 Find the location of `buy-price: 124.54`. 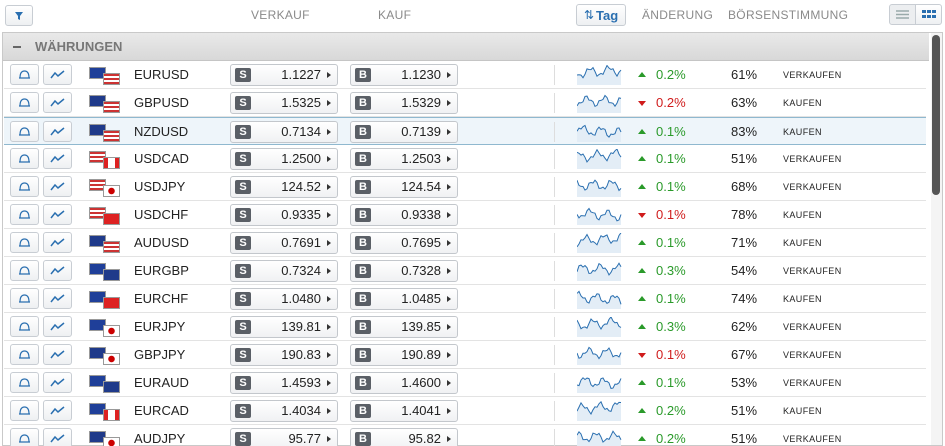

buy-price: 124.54 is located at coordinates (421, 186).